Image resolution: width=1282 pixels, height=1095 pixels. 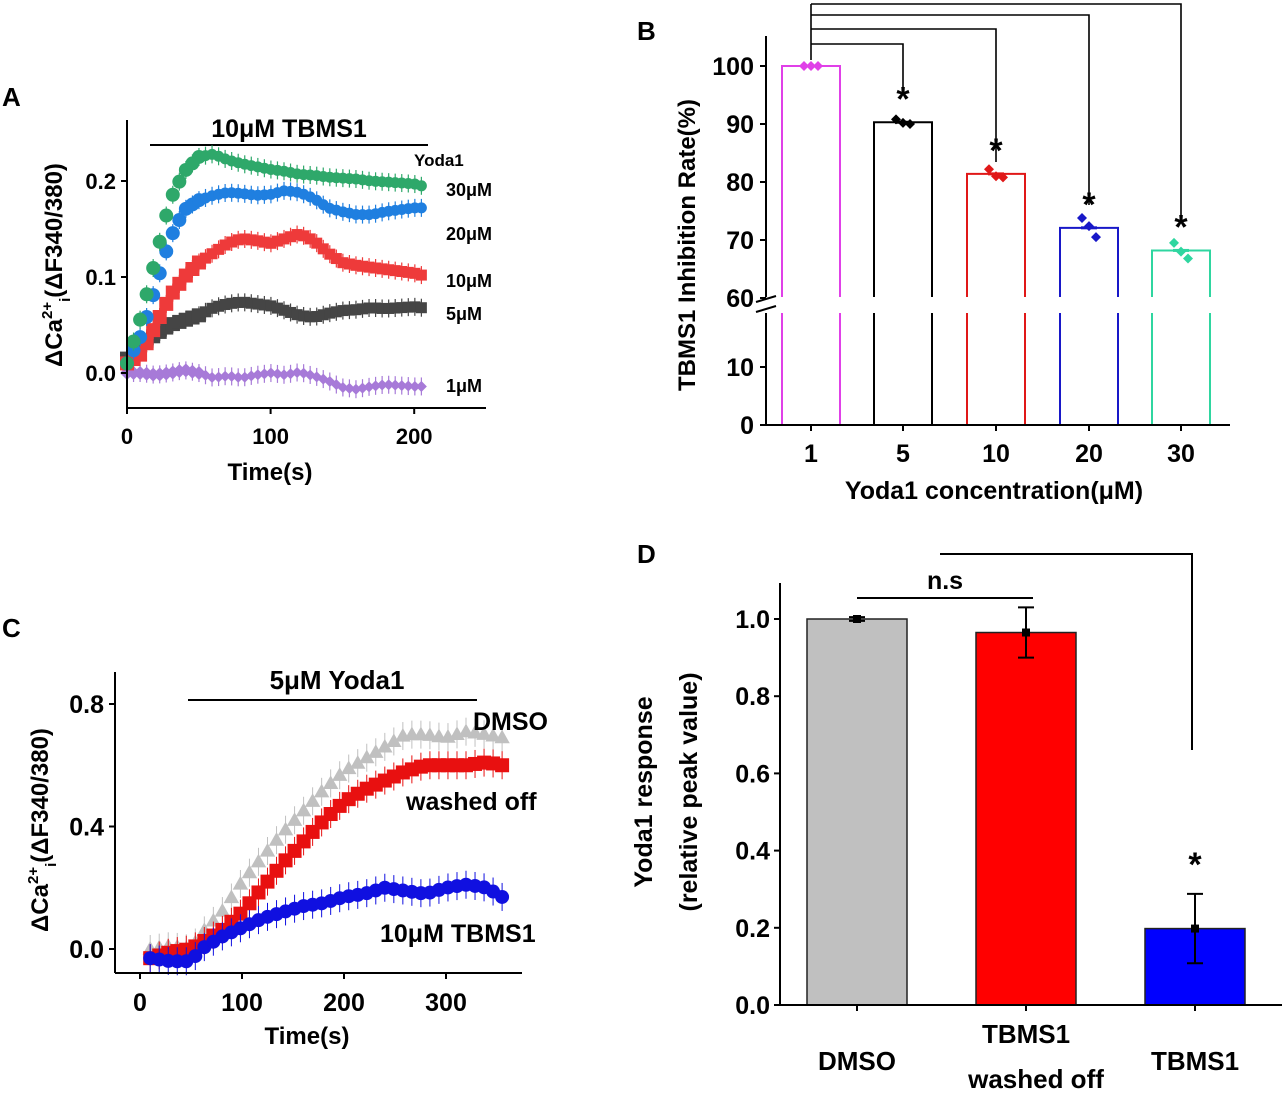 What do you see at coordinates (307, 1036) in the screenshot?
I see `c-x-label: Time(s)` at bounding box center [307, 1036].